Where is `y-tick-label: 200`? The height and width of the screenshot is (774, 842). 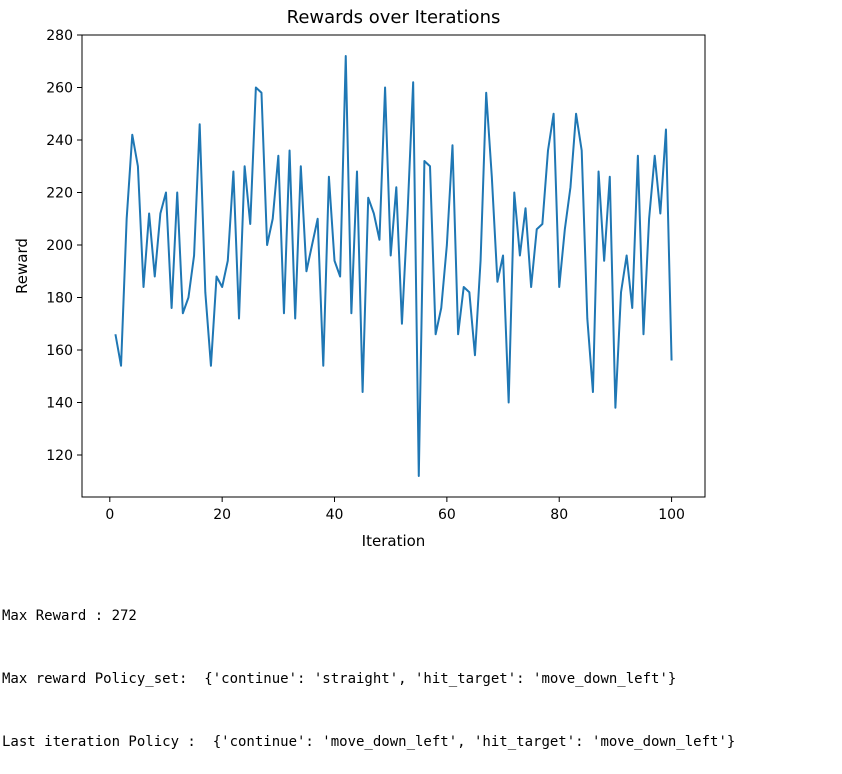
y-tick-label: 200 is located at coordinates (59, 246).